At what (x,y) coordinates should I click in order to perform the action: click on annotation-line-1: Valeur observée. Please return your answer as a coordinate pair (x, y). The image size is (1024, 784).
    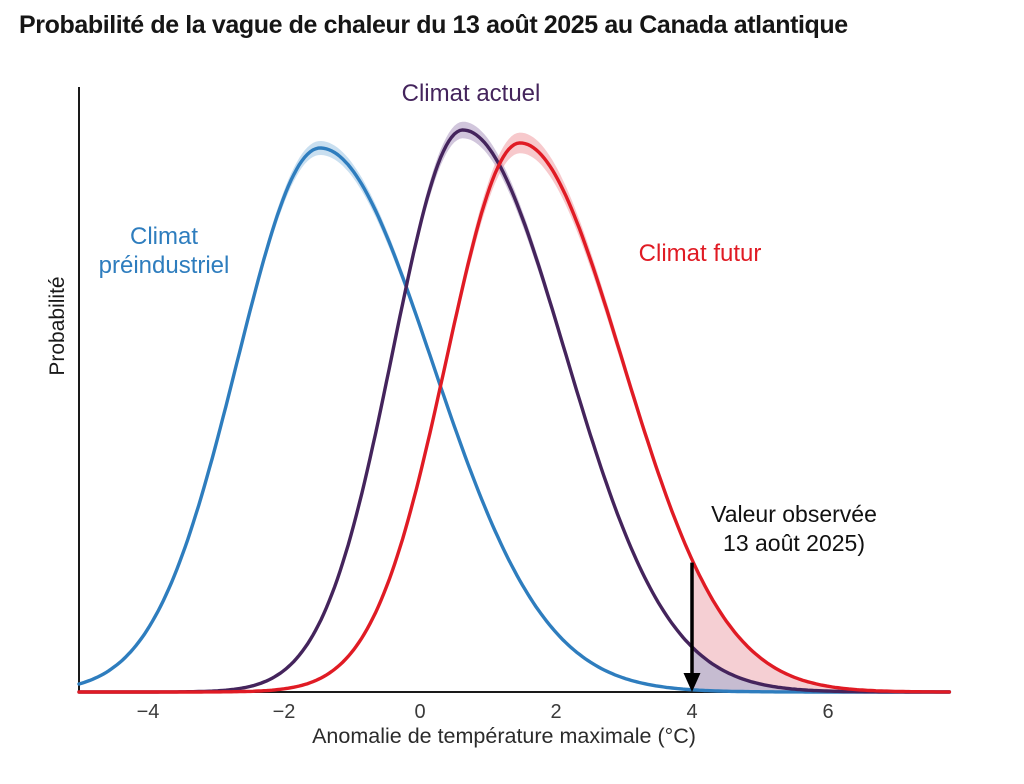
    Looking at the image, I should click on (794, 514).